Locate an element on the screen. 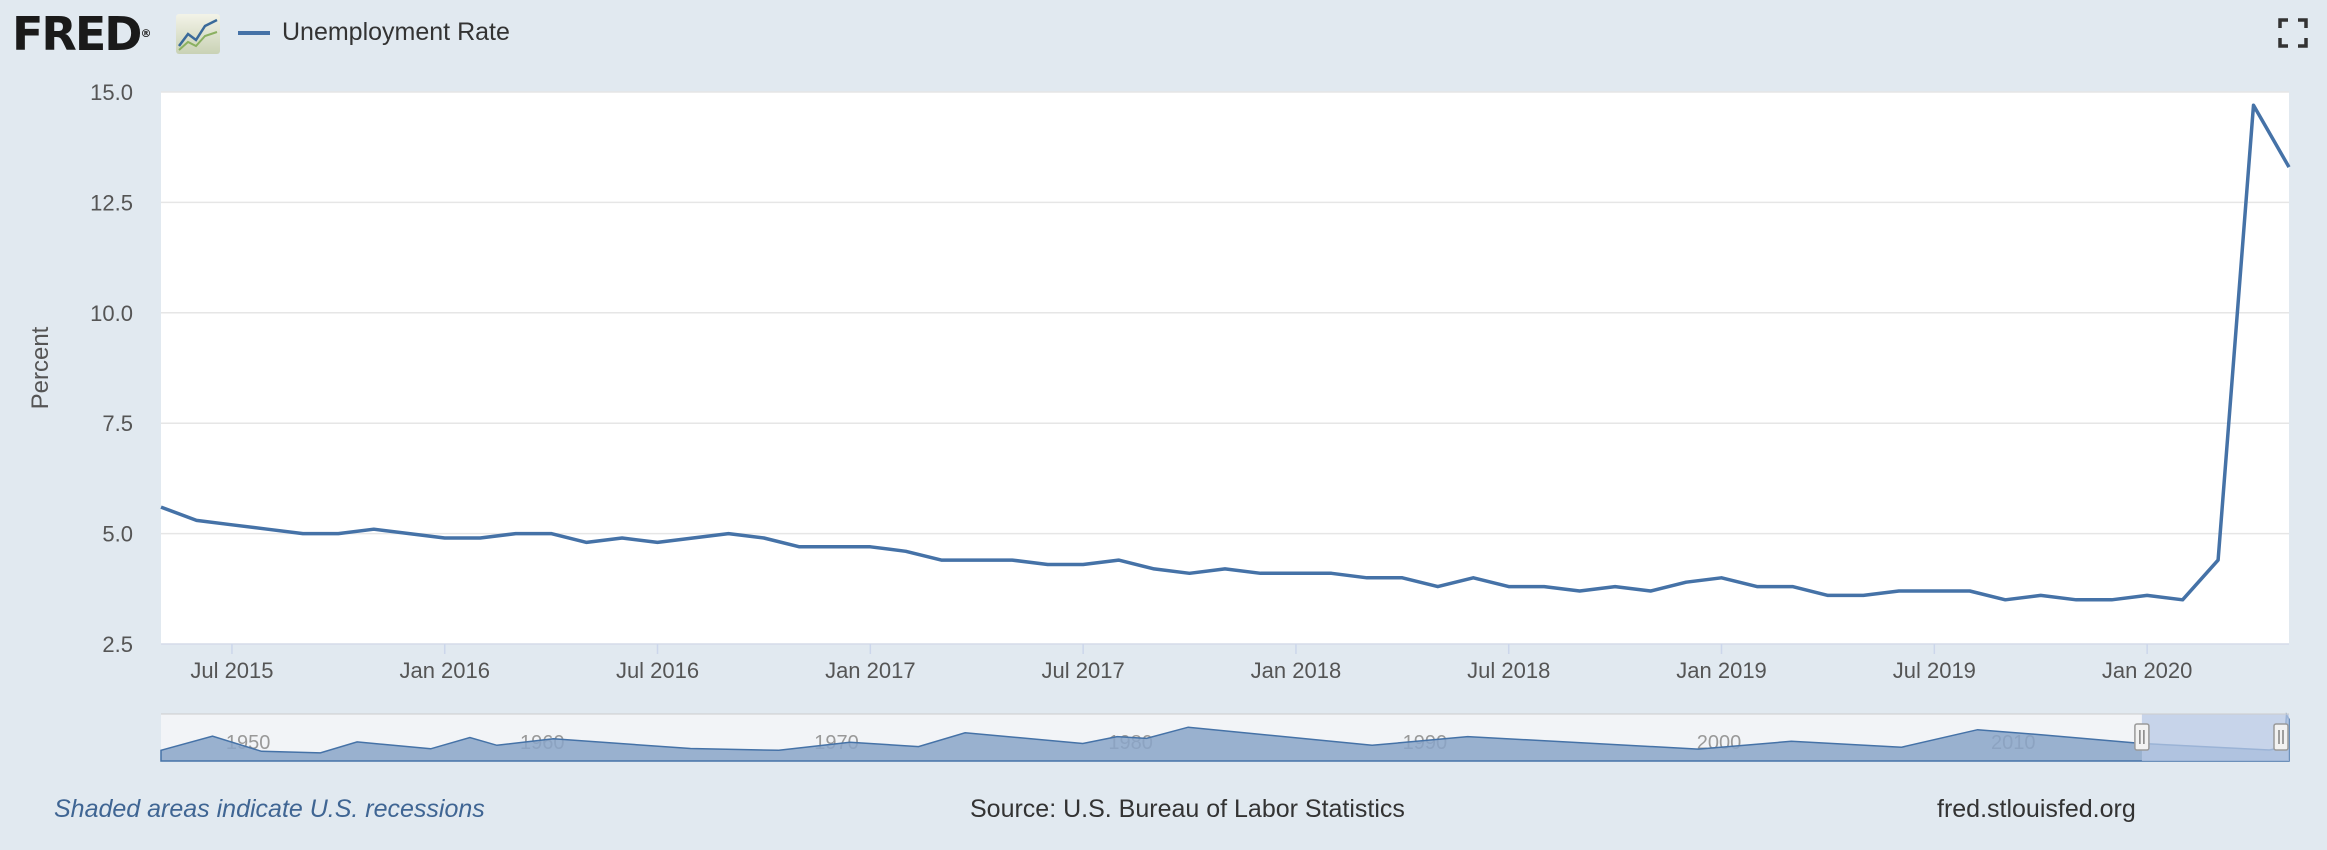 Image resolution: width=2327 pixels, height=850 pixels. y-tick-label: 5.0 is located at coordinates (117, 534).